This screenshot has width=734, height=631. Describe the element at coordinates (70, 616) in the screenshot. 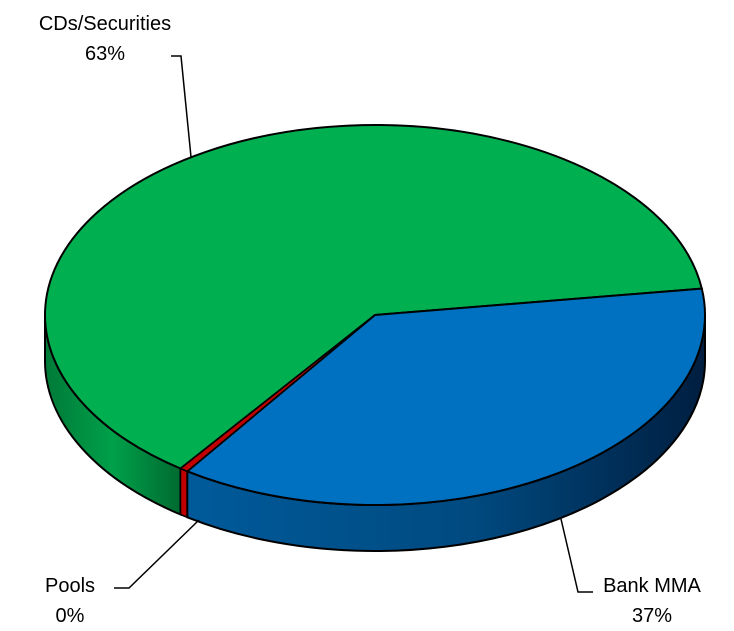

I see `label-pools-percent: 0%` at that location.